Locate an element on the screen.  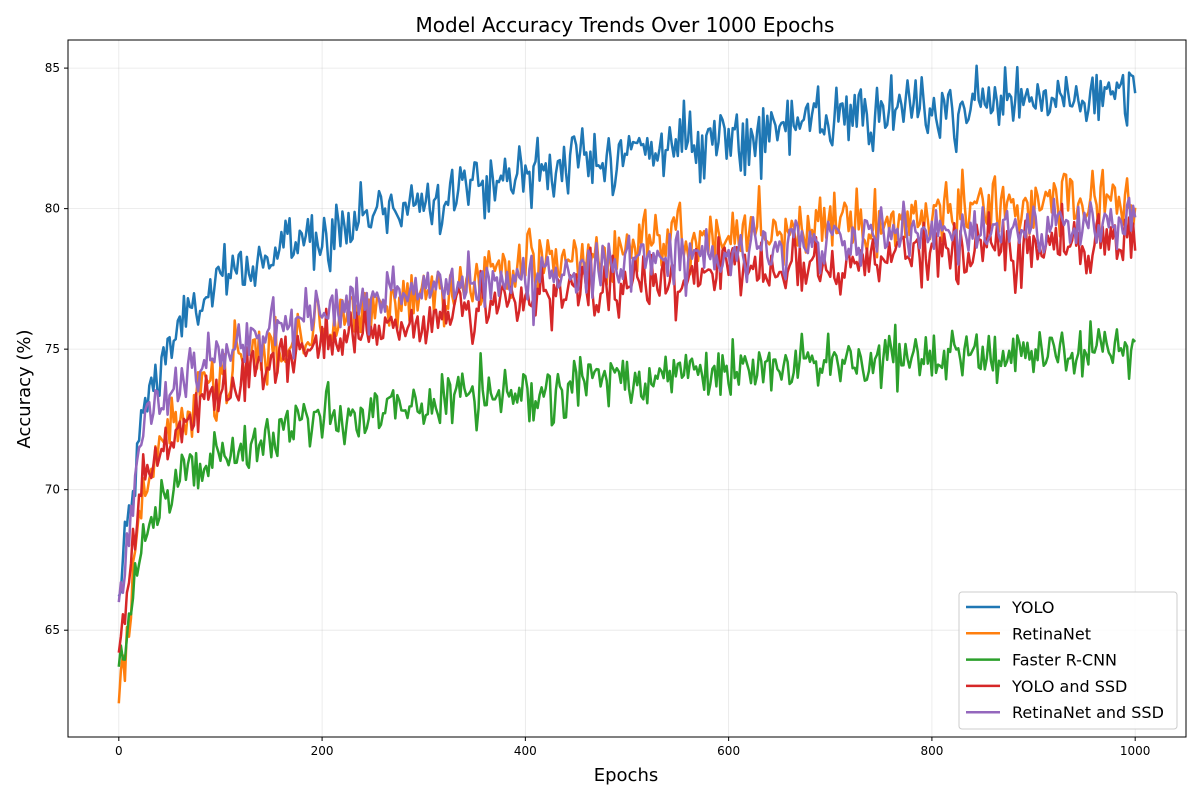
x-tick-label: 400 is located at coordinates (525, 751).